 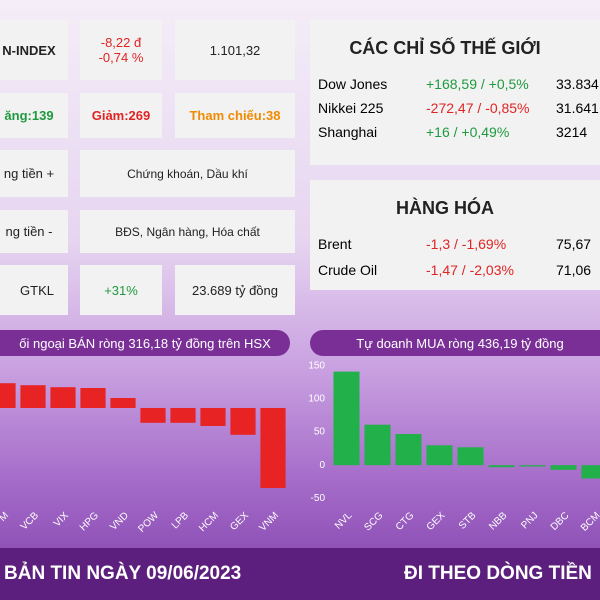 What do you see at coordinates (478, 108) in the screenshot?
I see `row-change: -272,47 / -0,85%` at bounding box center [478, 108].